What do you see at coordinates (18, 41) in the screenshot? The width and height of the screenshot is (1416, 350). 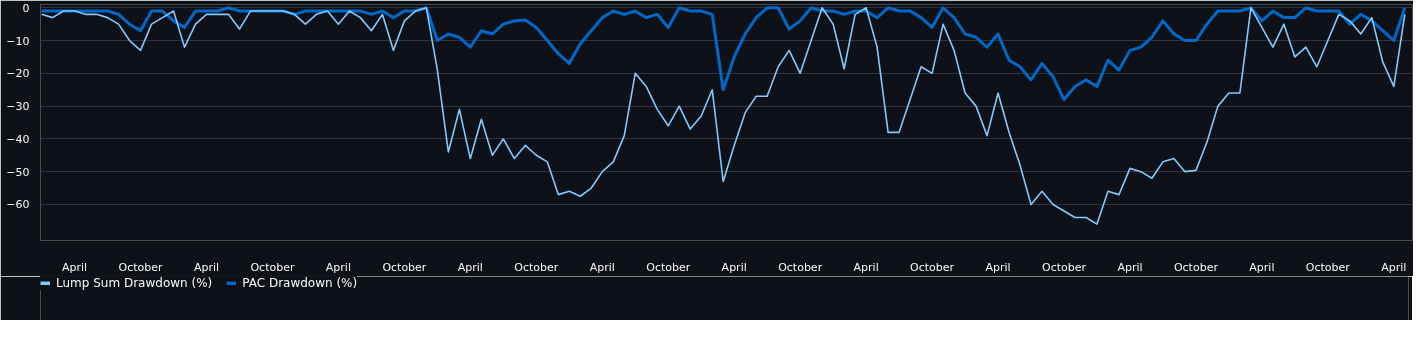 I see `y-tick-label: −10` at bounding box center [18, 41].